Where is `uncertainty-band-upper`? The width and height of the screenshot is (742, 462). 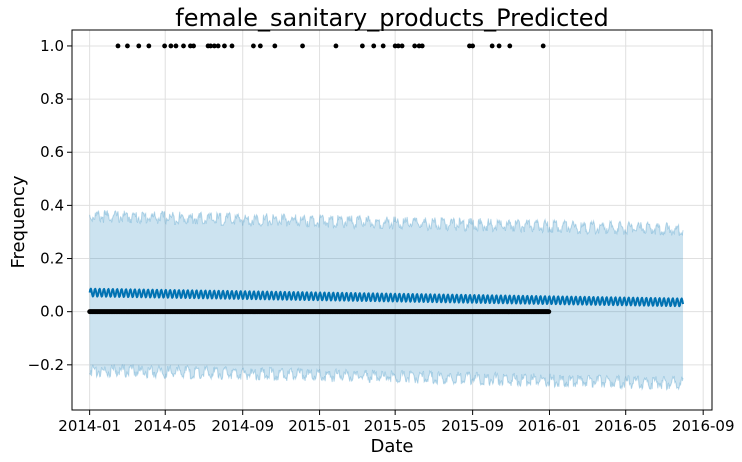 uncertainty-band-upper is located at coordinates (386, 223).